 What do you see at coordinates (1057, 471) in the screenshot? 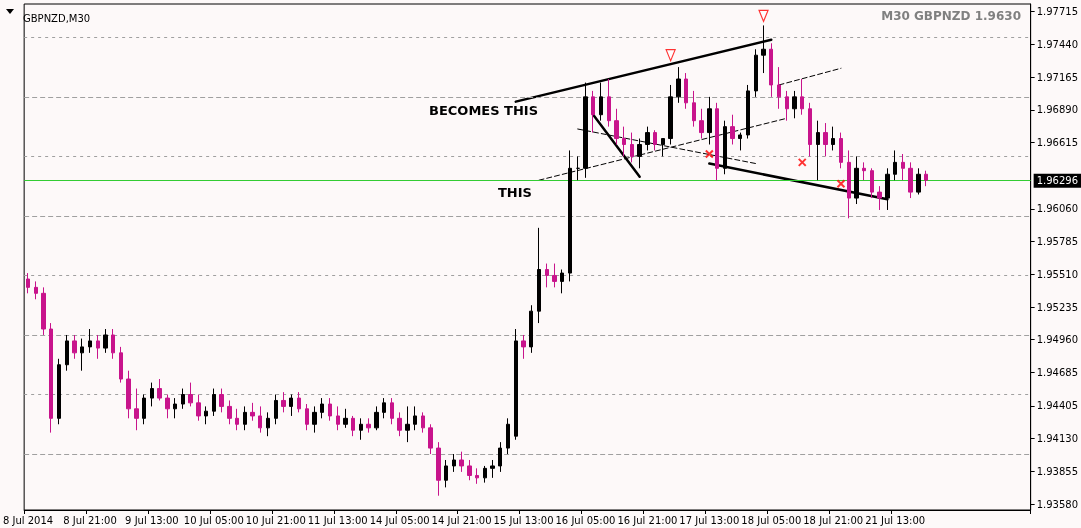
I see `y-tick-label: 1.93855` at bounding box center [1057, 471].